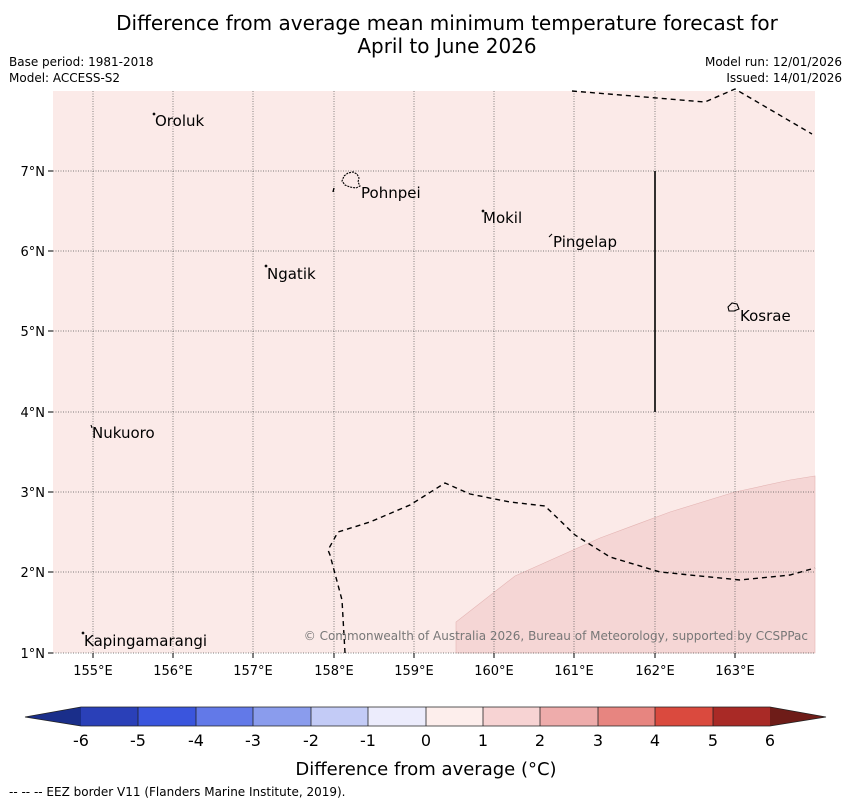 The image size is (850, 804). What do you see at coordinates (253, 740) in the screenshot?
I see `colorbar-tick-label: -3` at bounding box center [253, 740].